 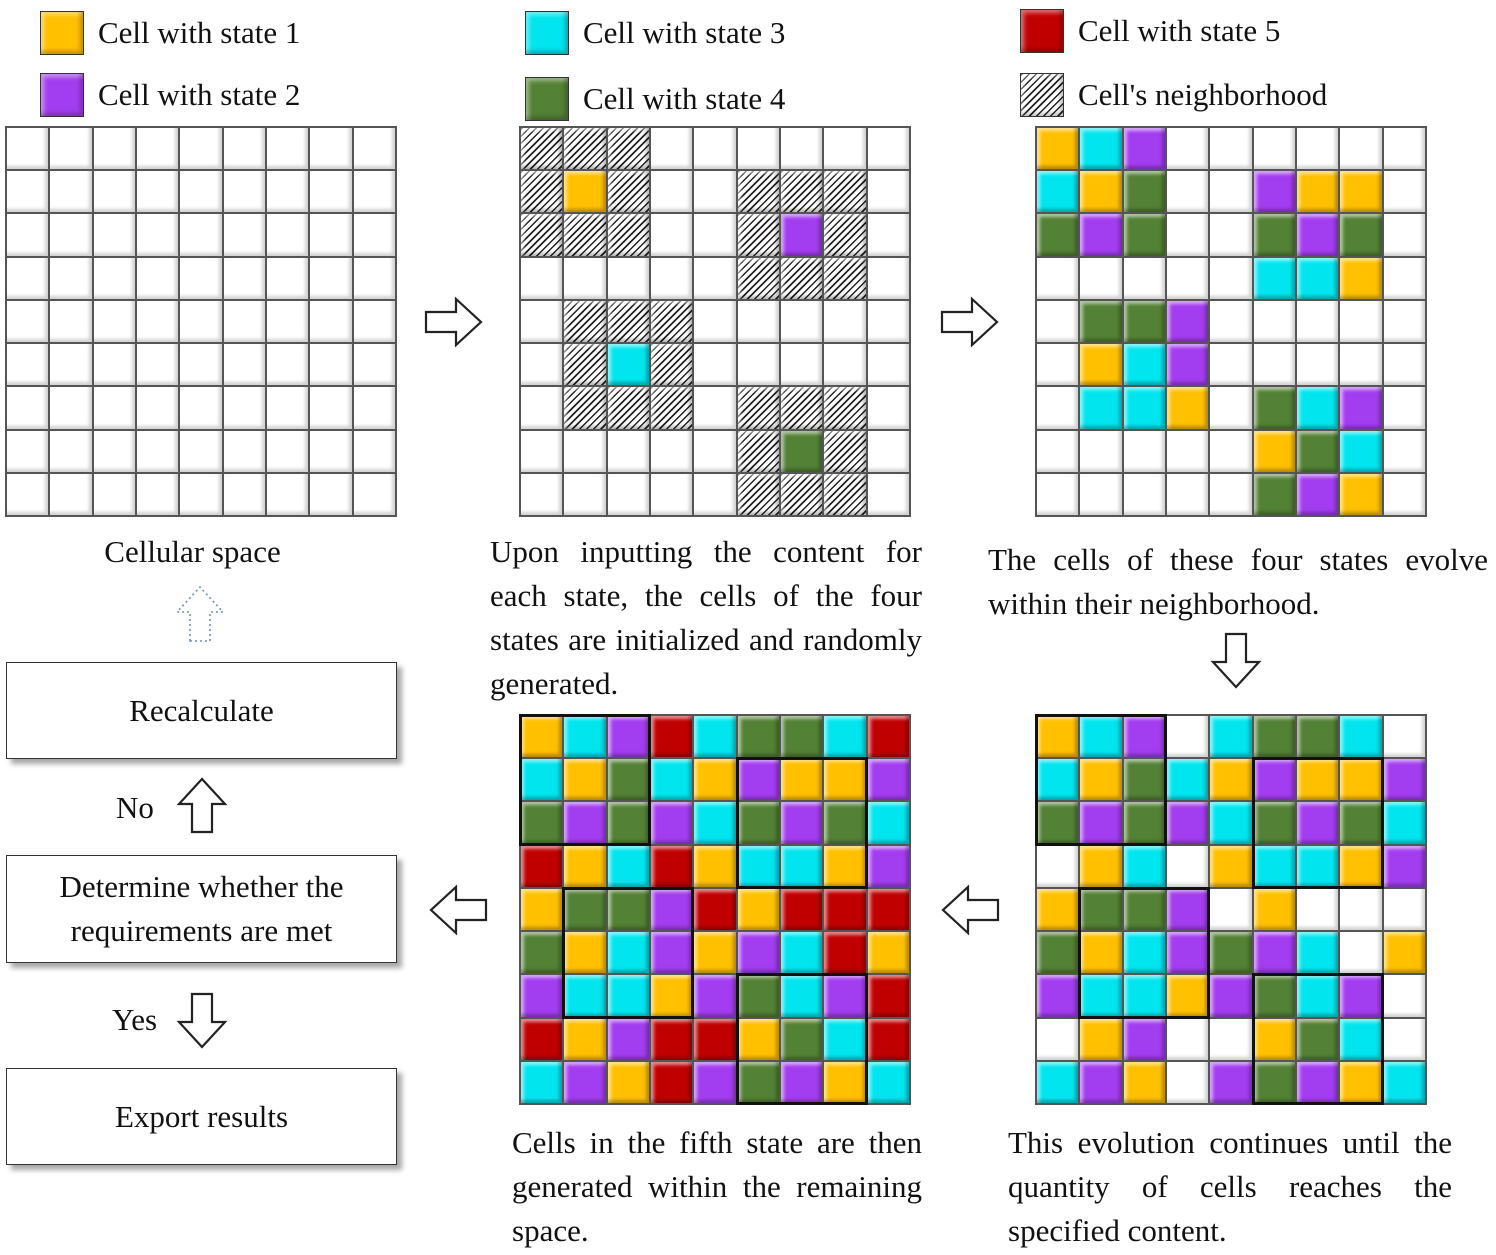 What do you see at coordinates (202, 805) in the screenshot?
I see `arrow-up-icon` at bounding box center [202, 805].